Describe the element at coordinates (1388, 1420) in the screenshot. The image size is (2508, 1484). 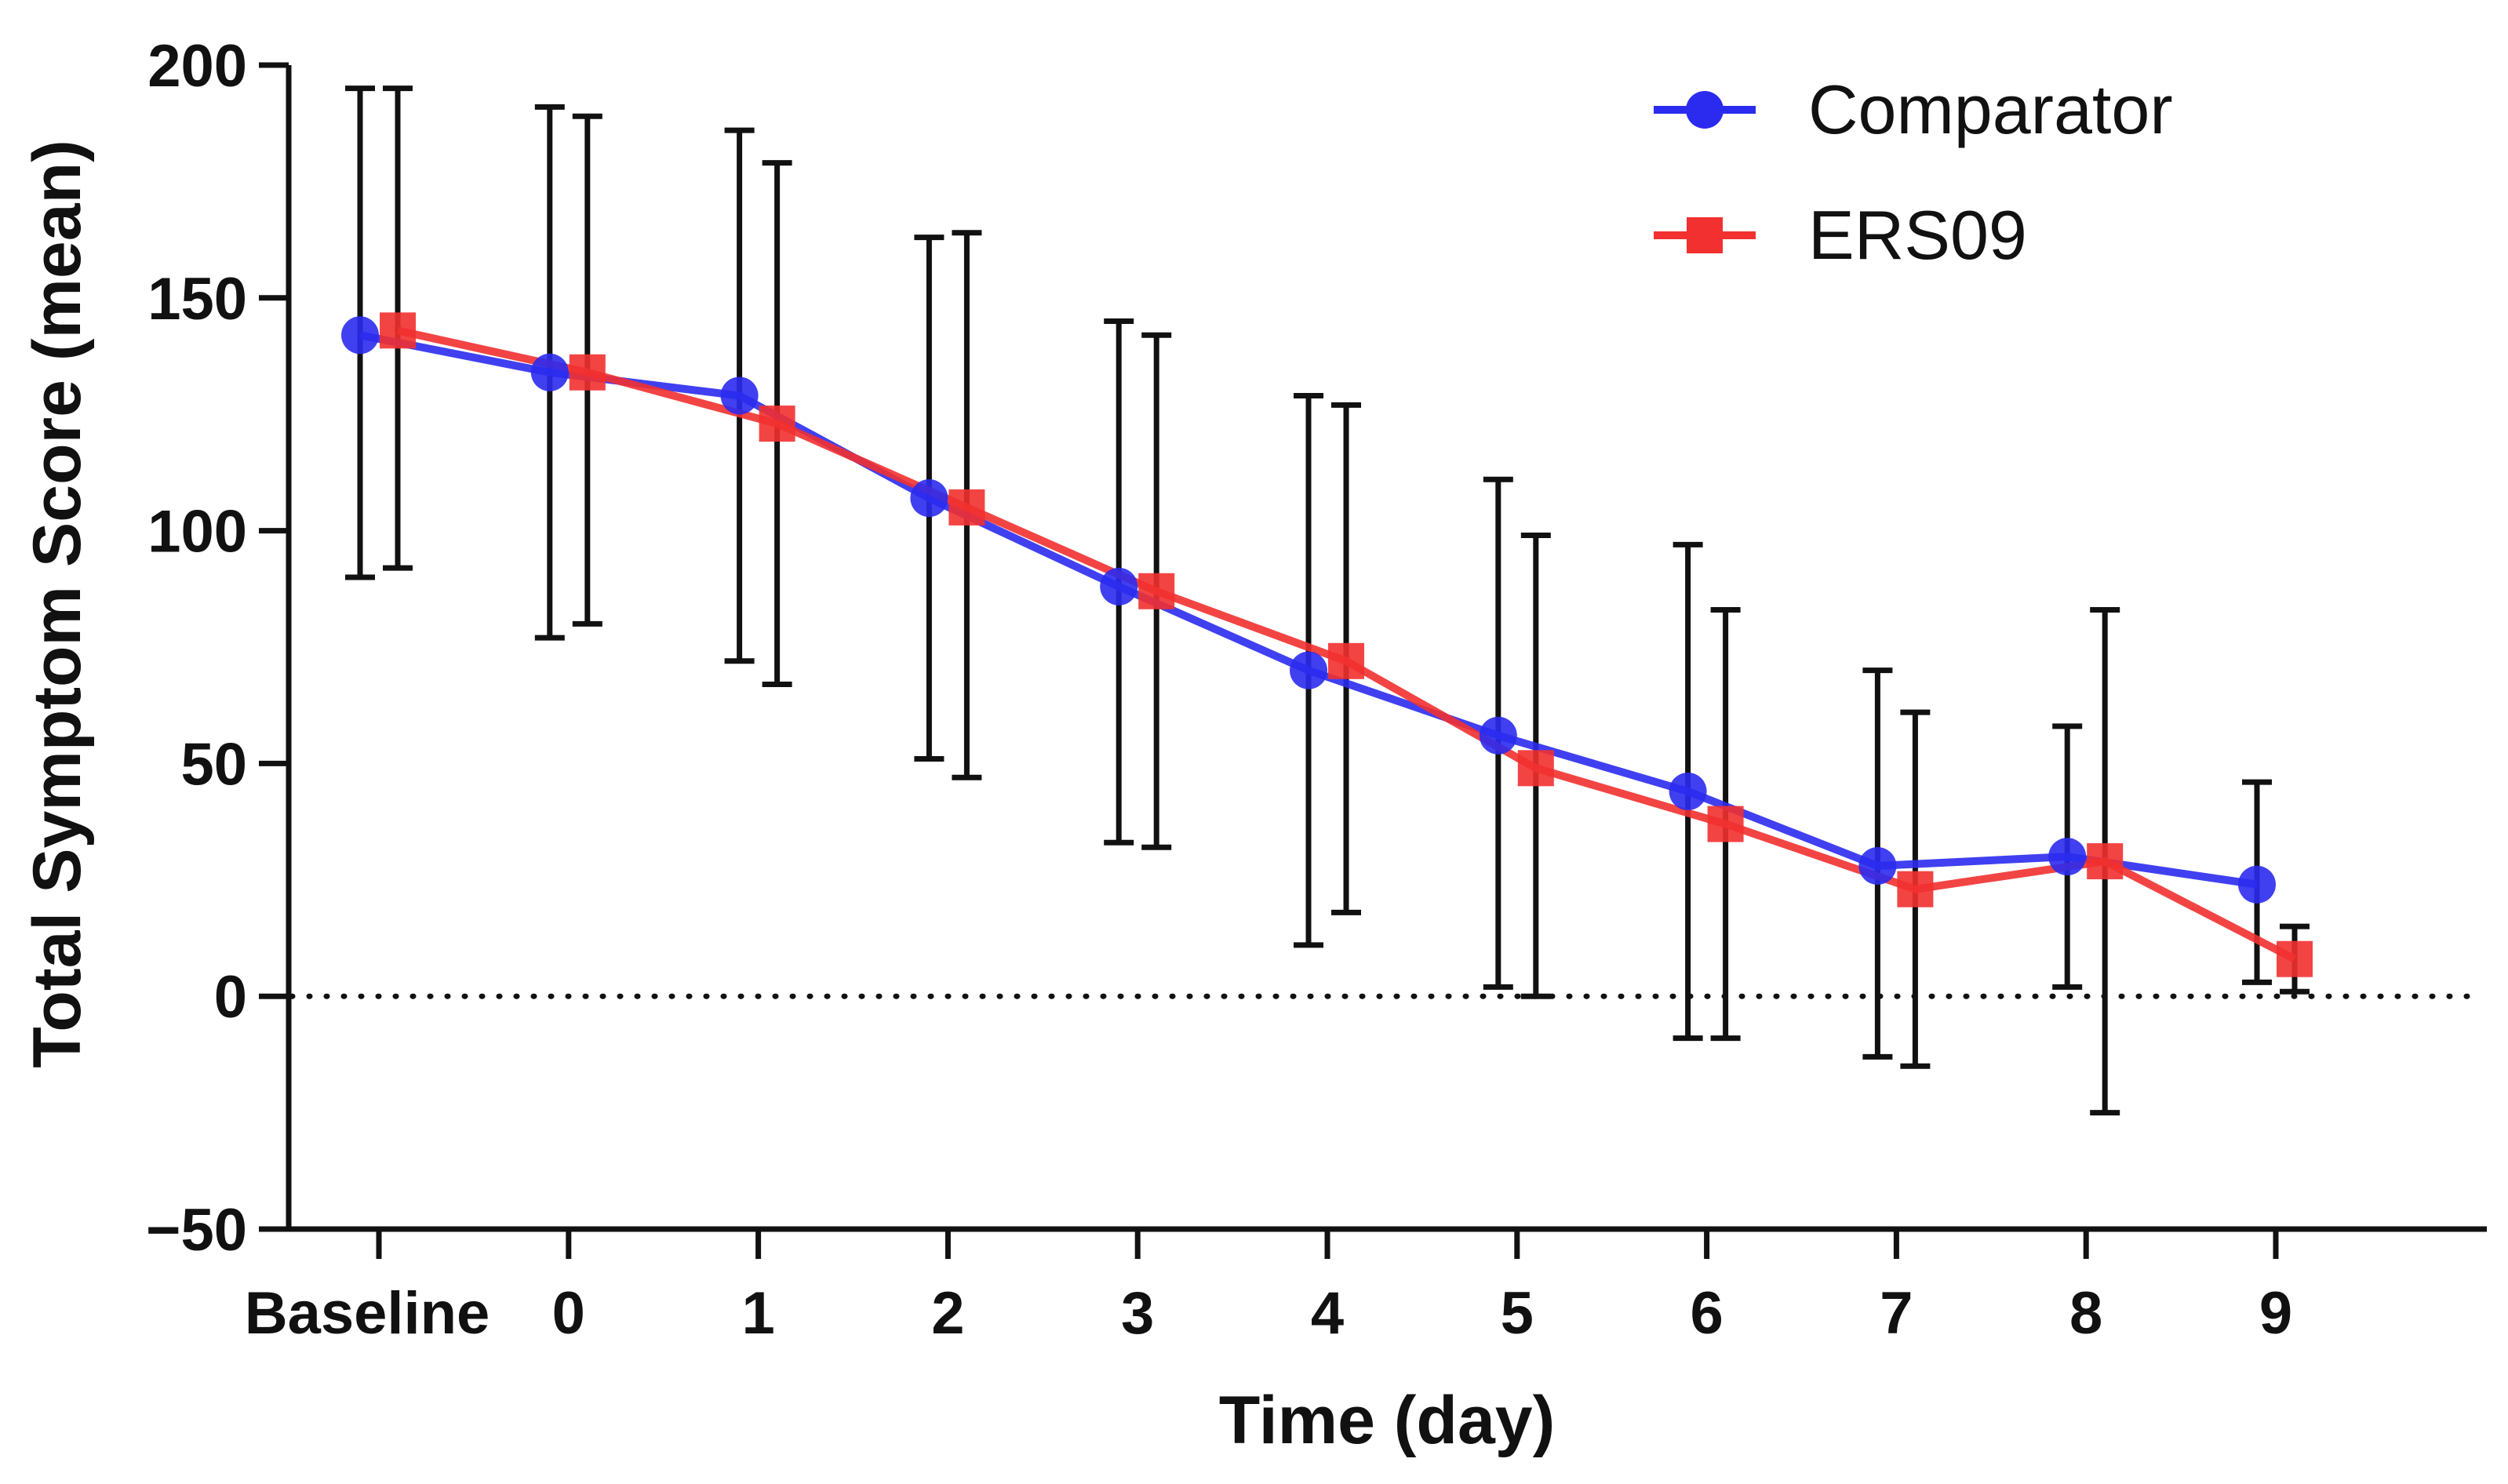
I see `x-axis-title: Time (day)` at that location.